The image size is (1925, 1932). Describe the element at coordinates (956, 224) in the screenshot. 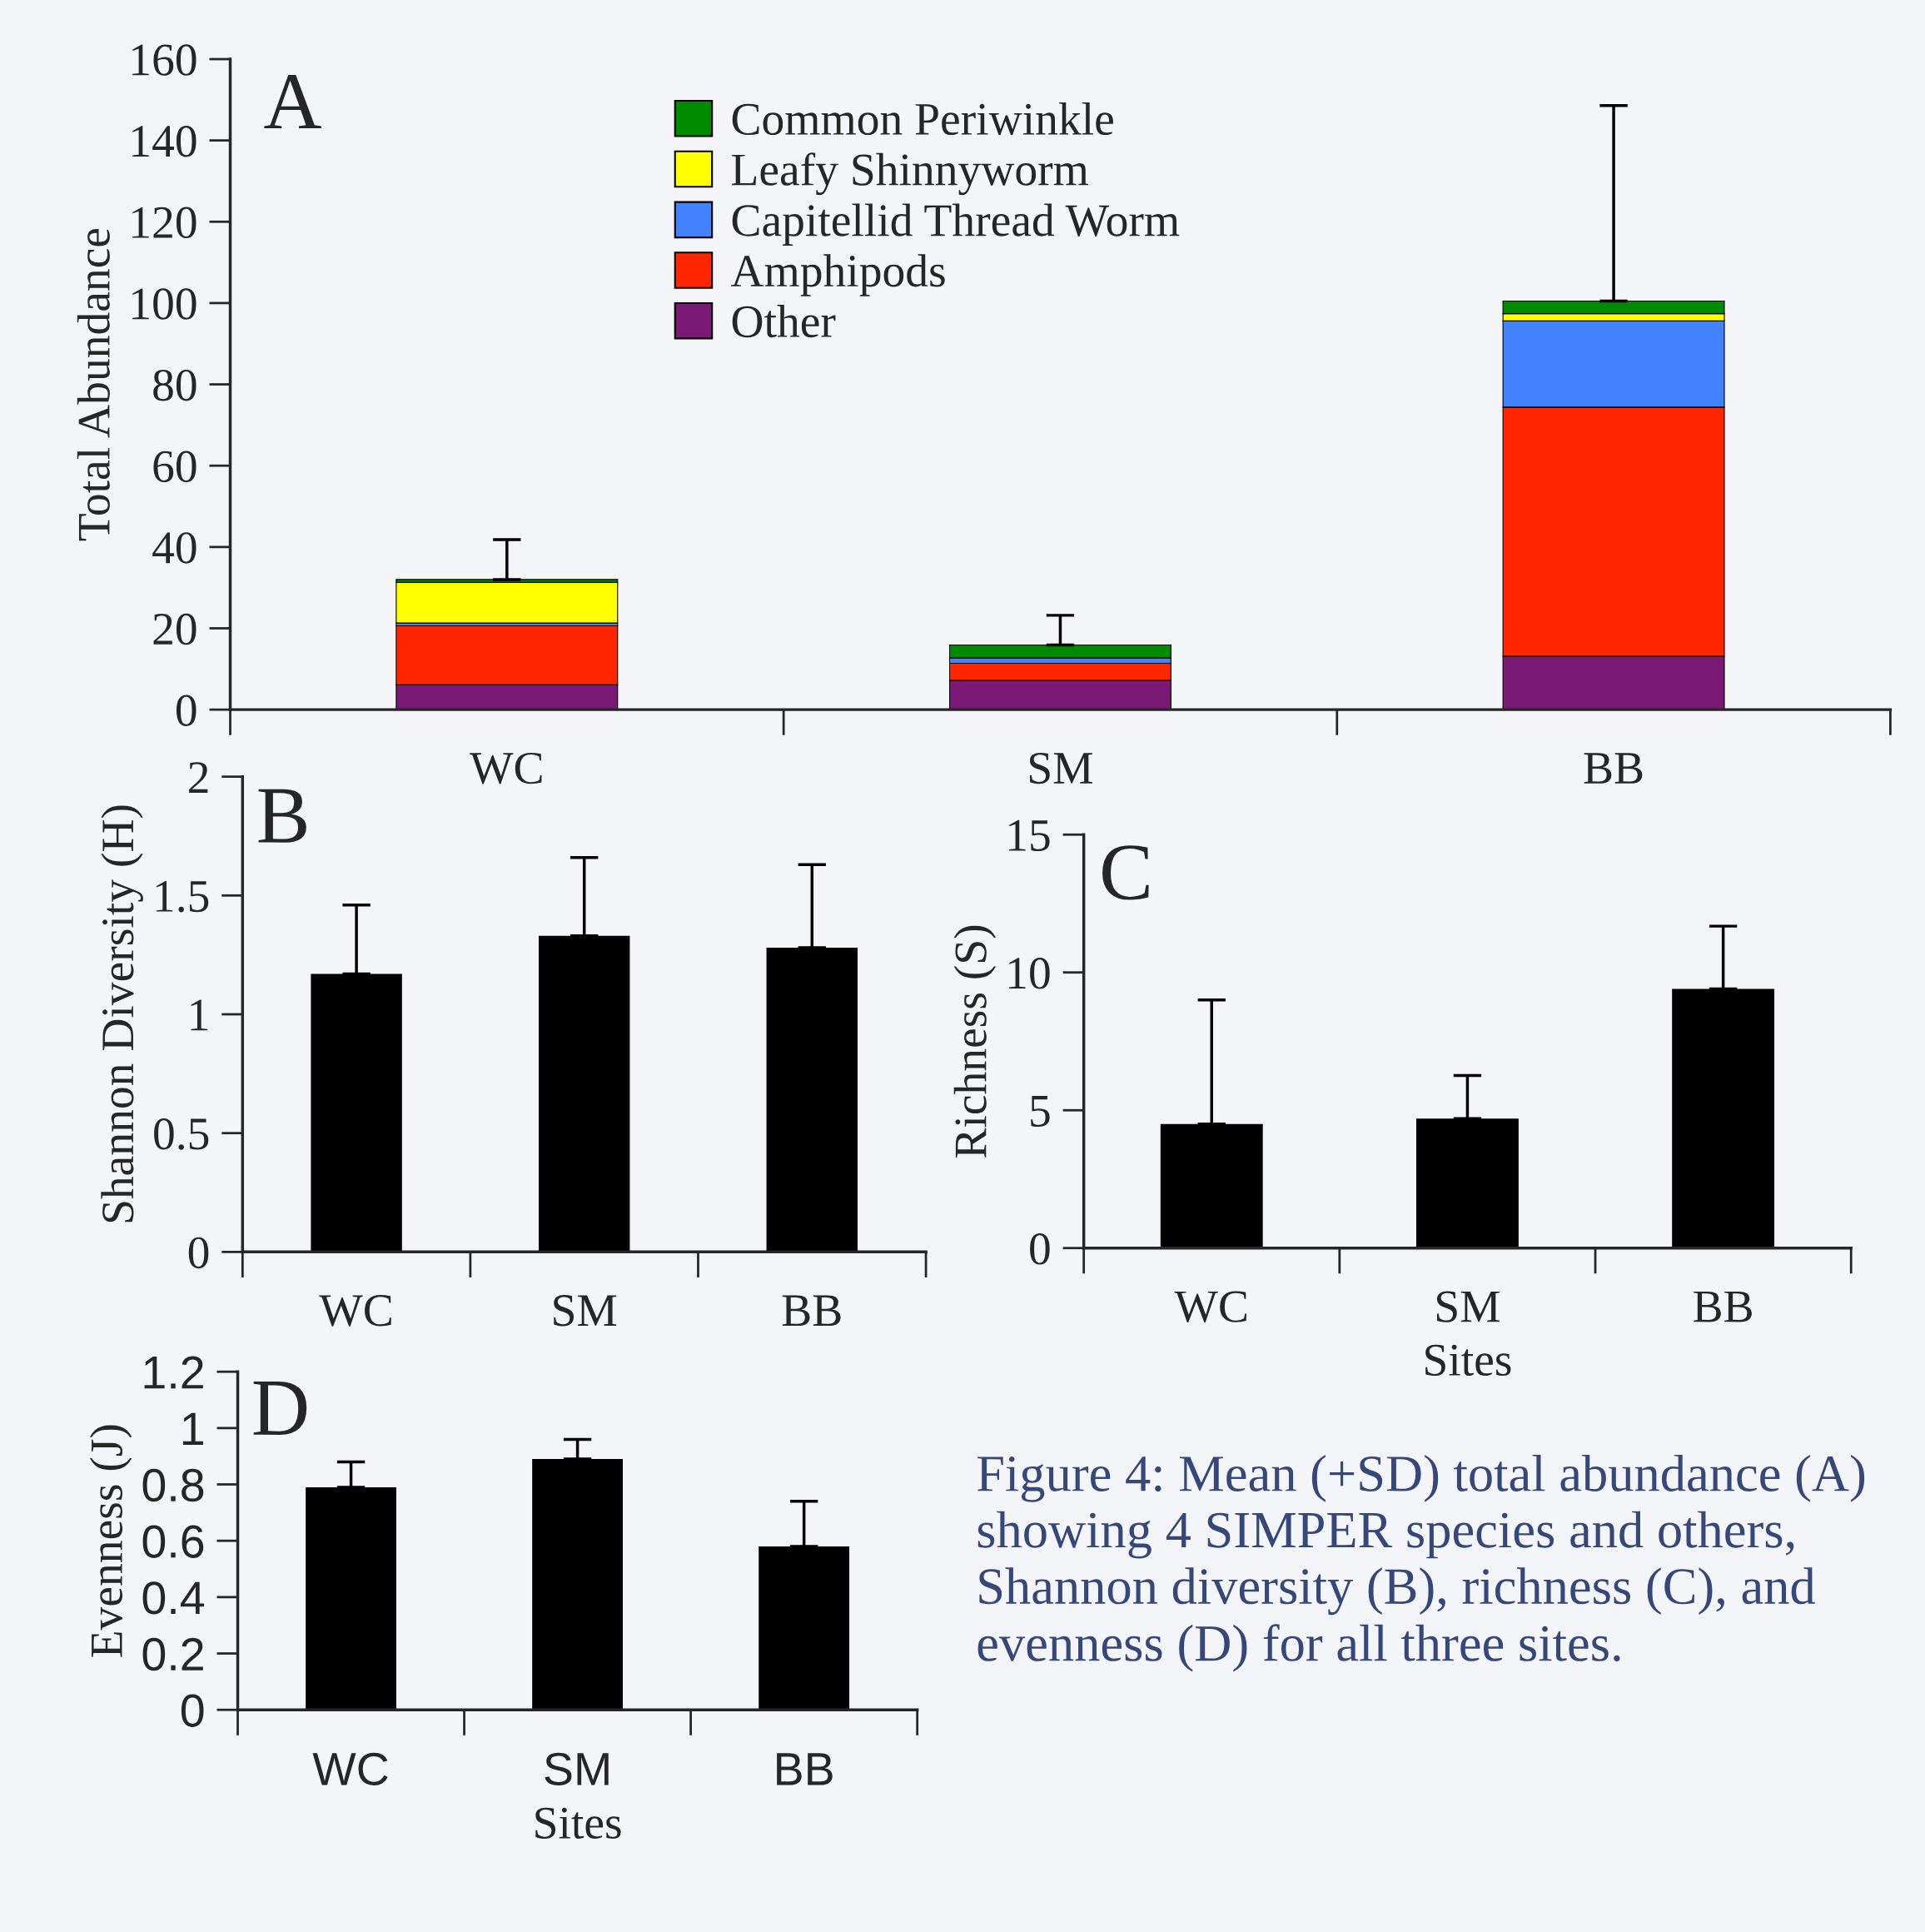

I see `legend-label: Capitellid Thread Worm` at that location.